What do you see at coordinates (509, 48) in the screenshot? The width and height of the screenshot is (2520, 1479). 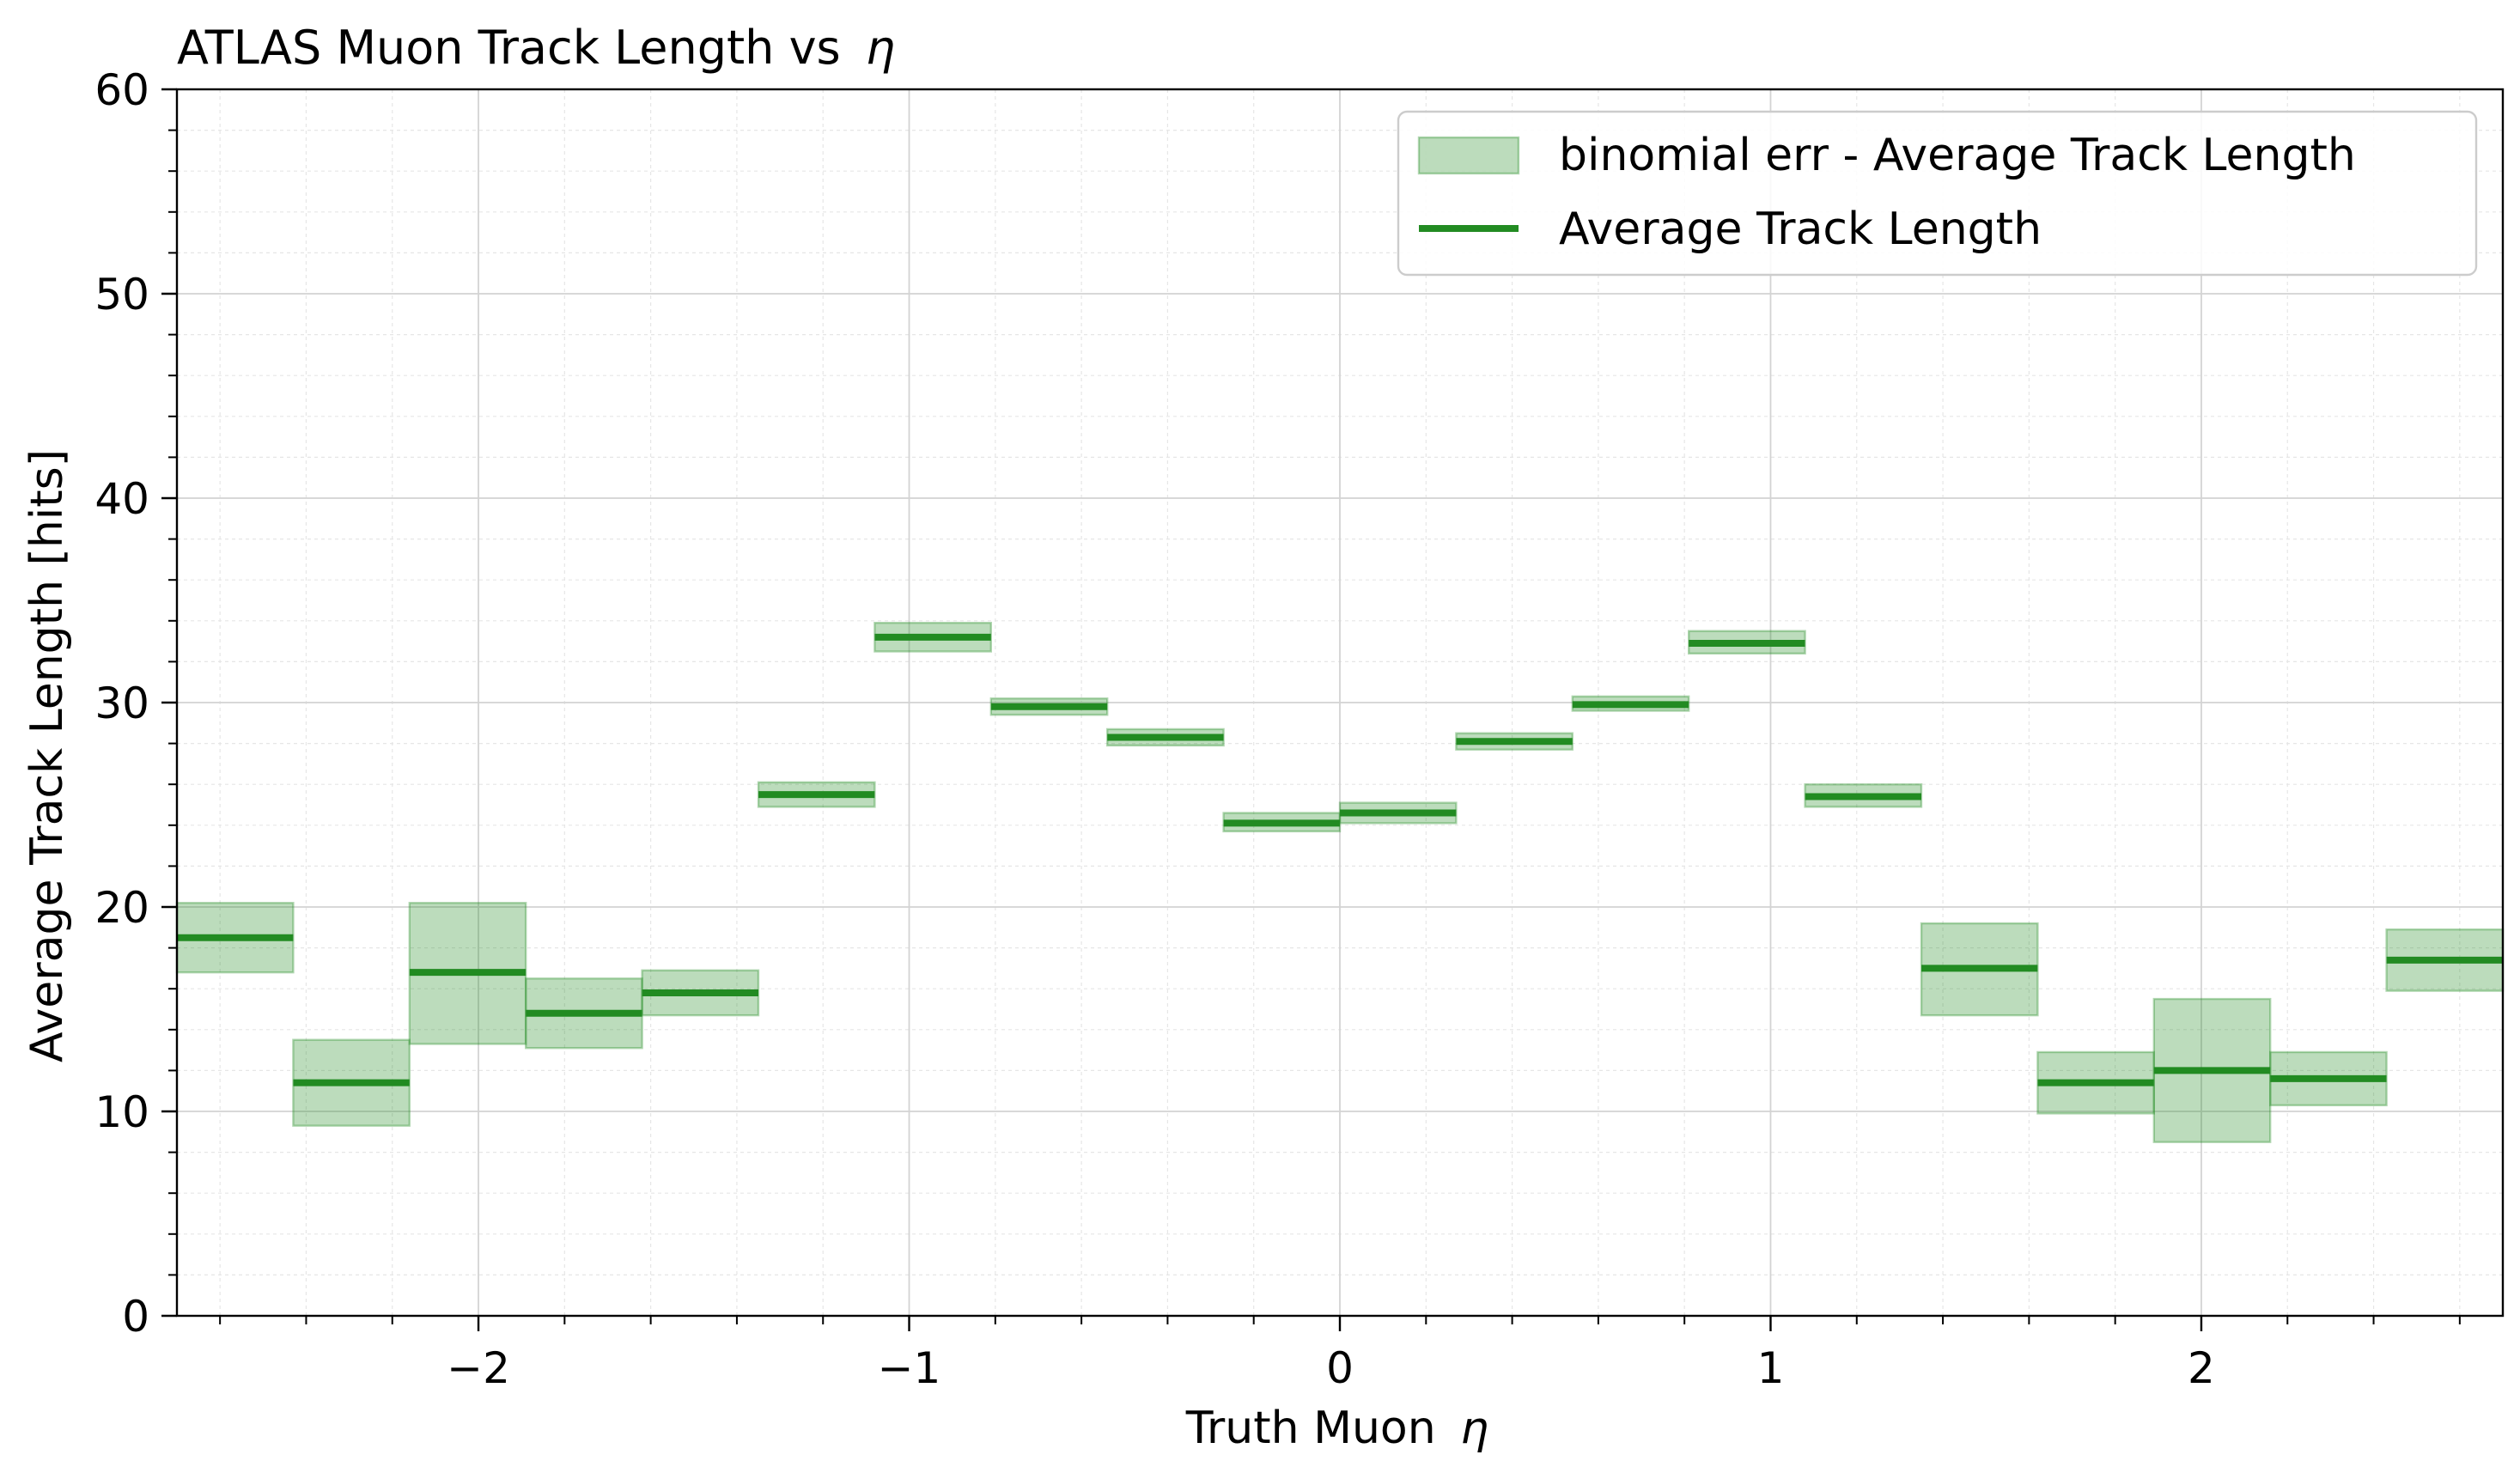 I see `chart-title-text: ATLAS Muon Track Length vs` at bounding box center [509, 48].